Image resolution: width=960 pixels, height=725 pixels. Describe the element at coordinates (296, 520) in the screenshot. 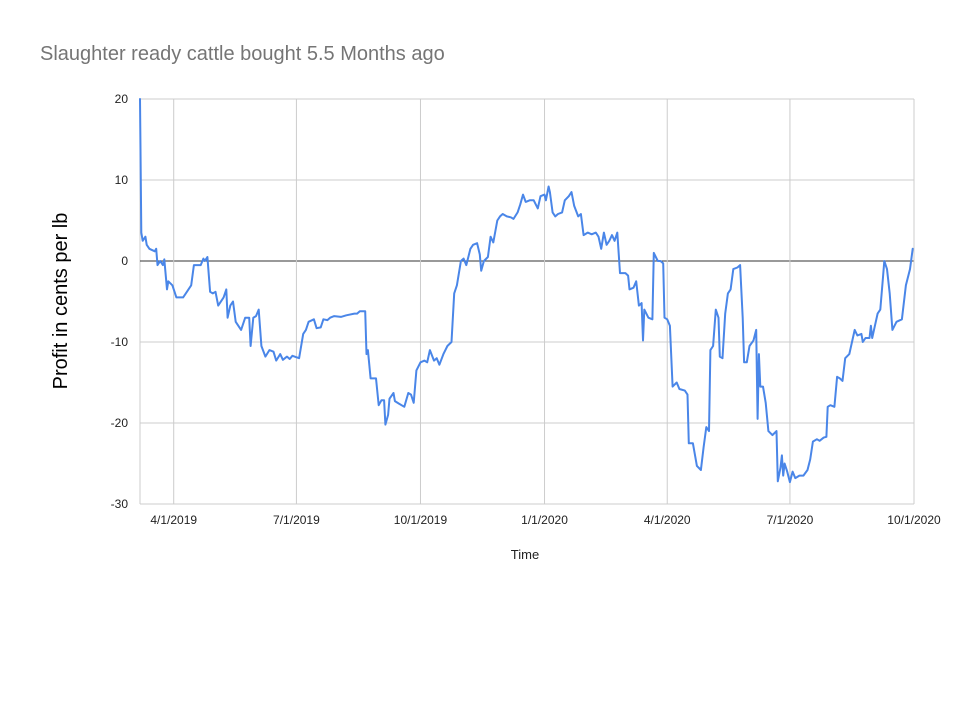

I see `x-tick-label: 7/1/2019` at that location.